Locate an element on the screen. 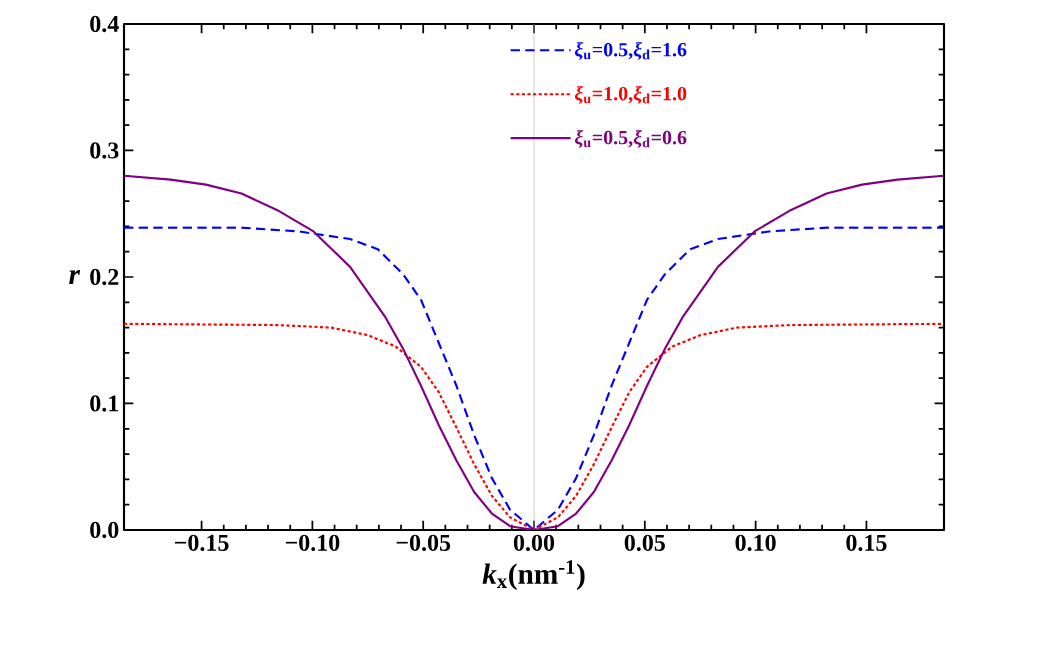  x-axis-title: k$_{x}$(nm$^{-1}$) is located at coordinates (533, 575).